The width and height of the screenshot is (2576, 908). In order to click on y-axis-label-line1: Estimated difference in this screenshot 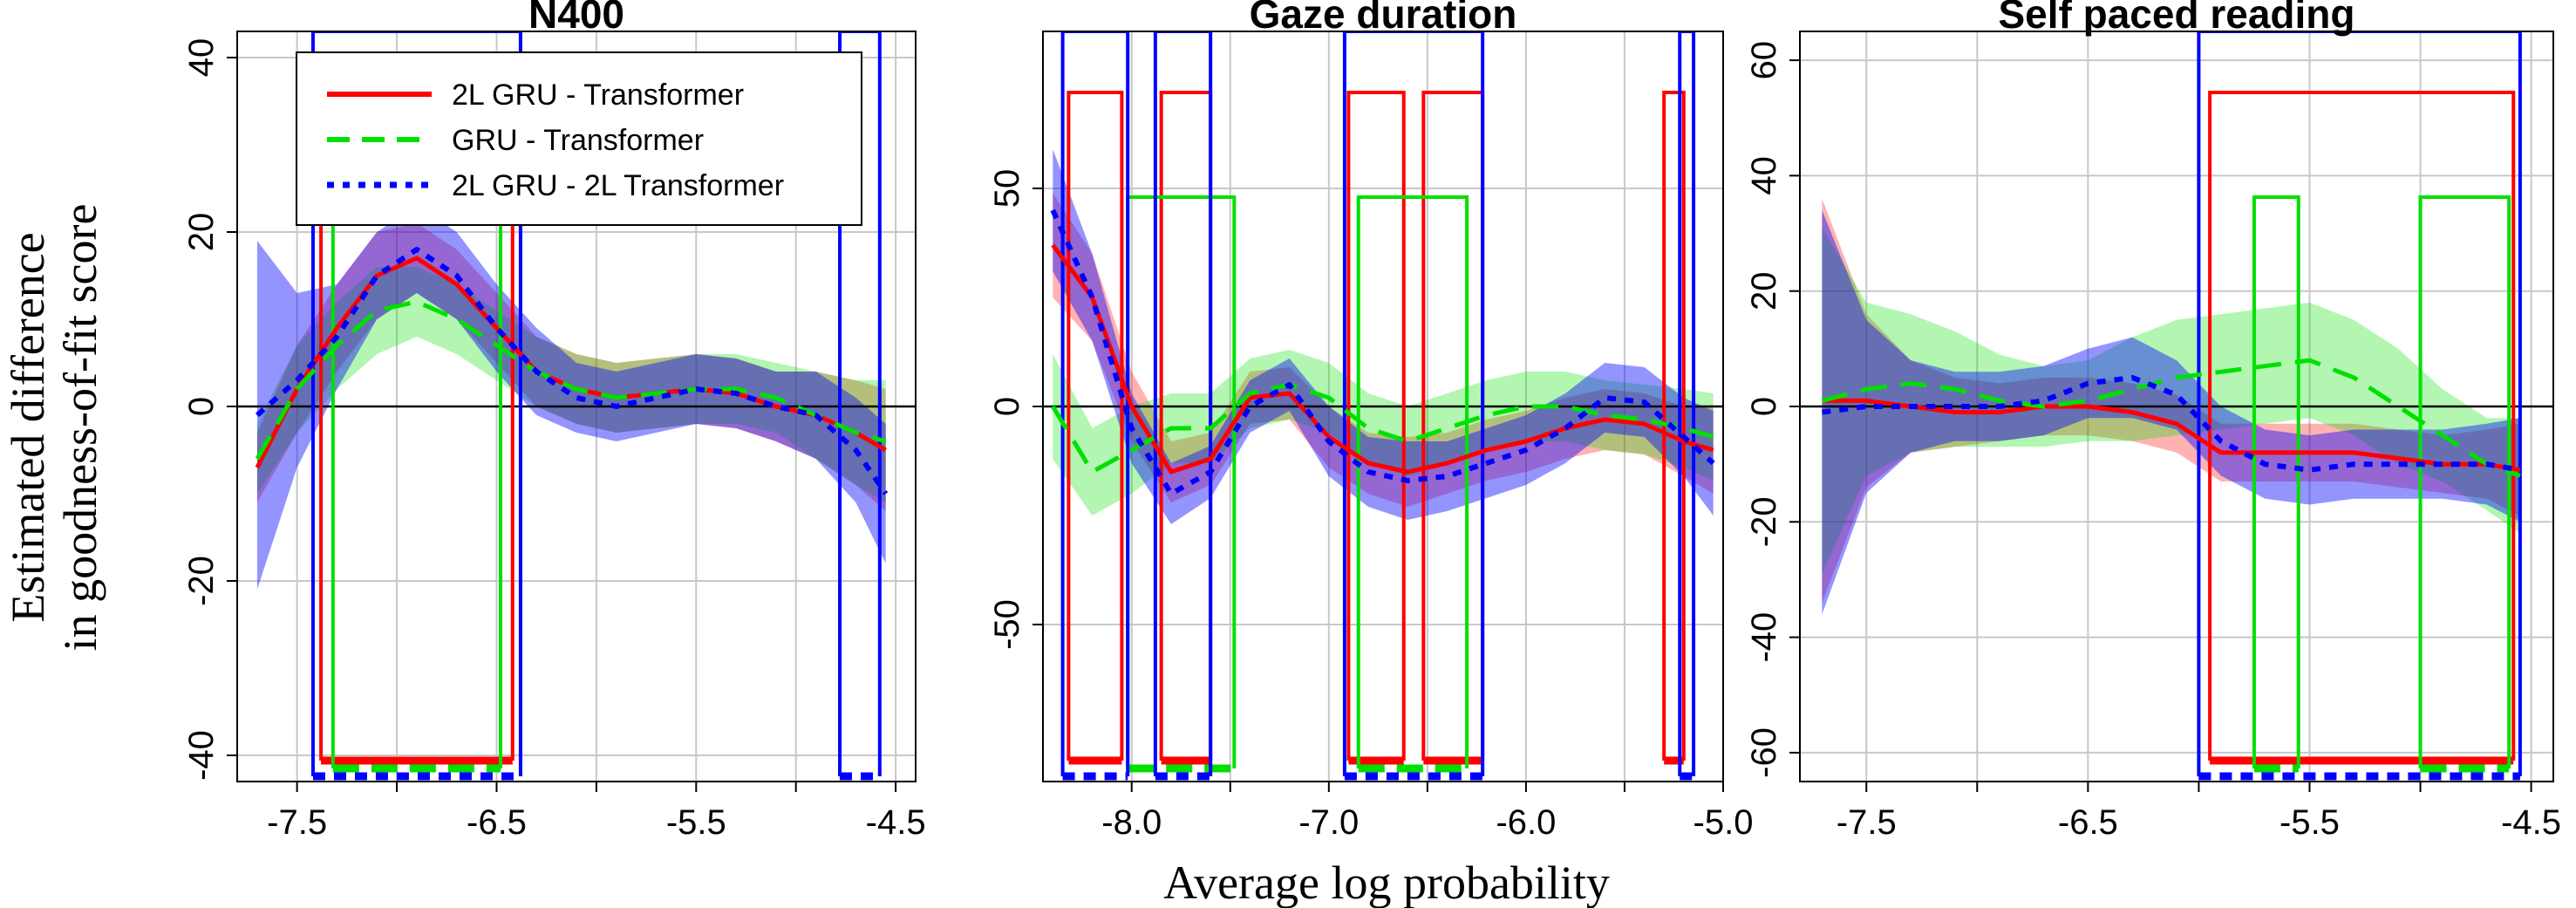, I will do `click(28, 427)`.